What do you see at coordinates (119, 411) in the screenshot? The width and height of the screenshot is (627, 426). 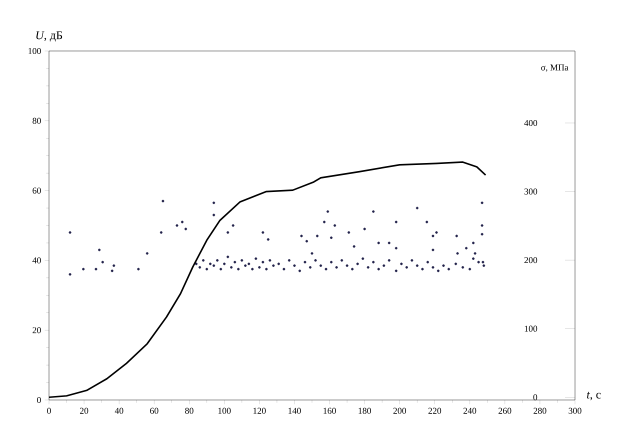 I see `x-tick-label: 40` at bounding box center [119, 411].